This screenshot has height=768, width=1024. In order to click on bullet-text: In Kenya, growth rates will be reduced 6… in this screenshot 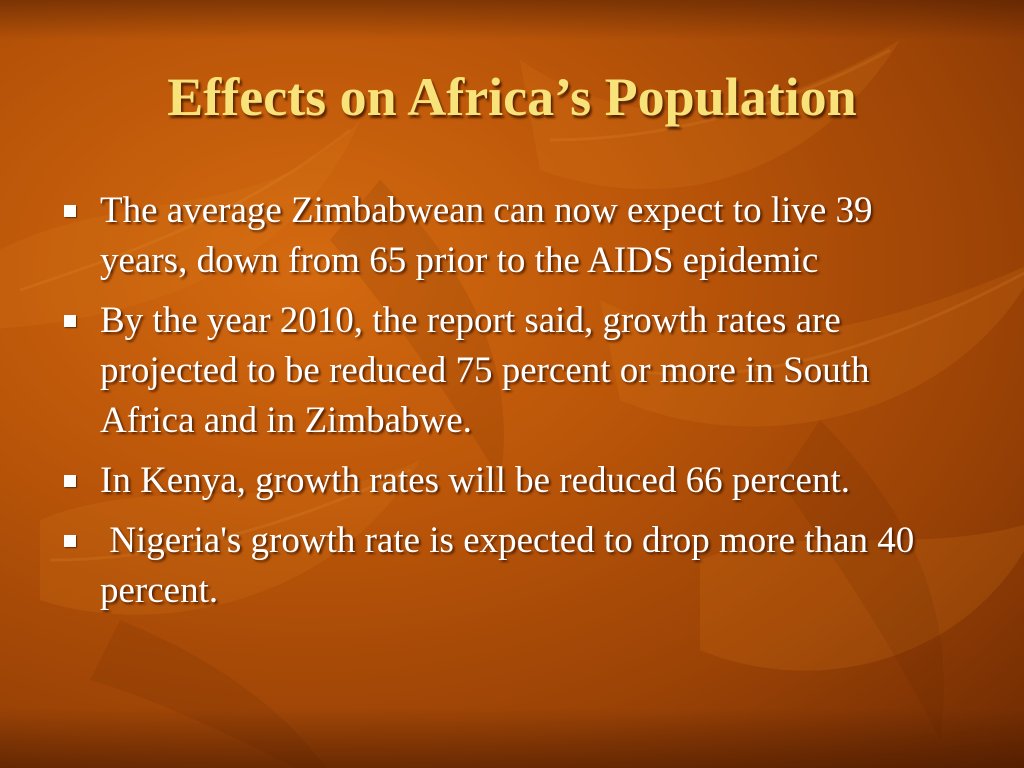, I will do `click(475, 480)`.